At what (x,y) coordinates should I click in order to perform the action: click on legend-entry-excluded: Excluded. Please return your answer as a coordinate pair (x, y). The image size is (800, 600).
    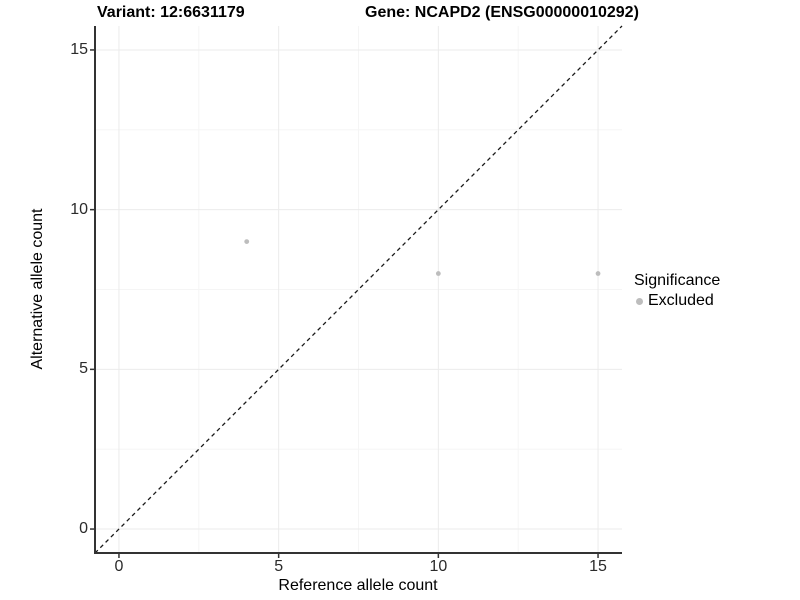
    Looking at the image, I should click on (677, 301).